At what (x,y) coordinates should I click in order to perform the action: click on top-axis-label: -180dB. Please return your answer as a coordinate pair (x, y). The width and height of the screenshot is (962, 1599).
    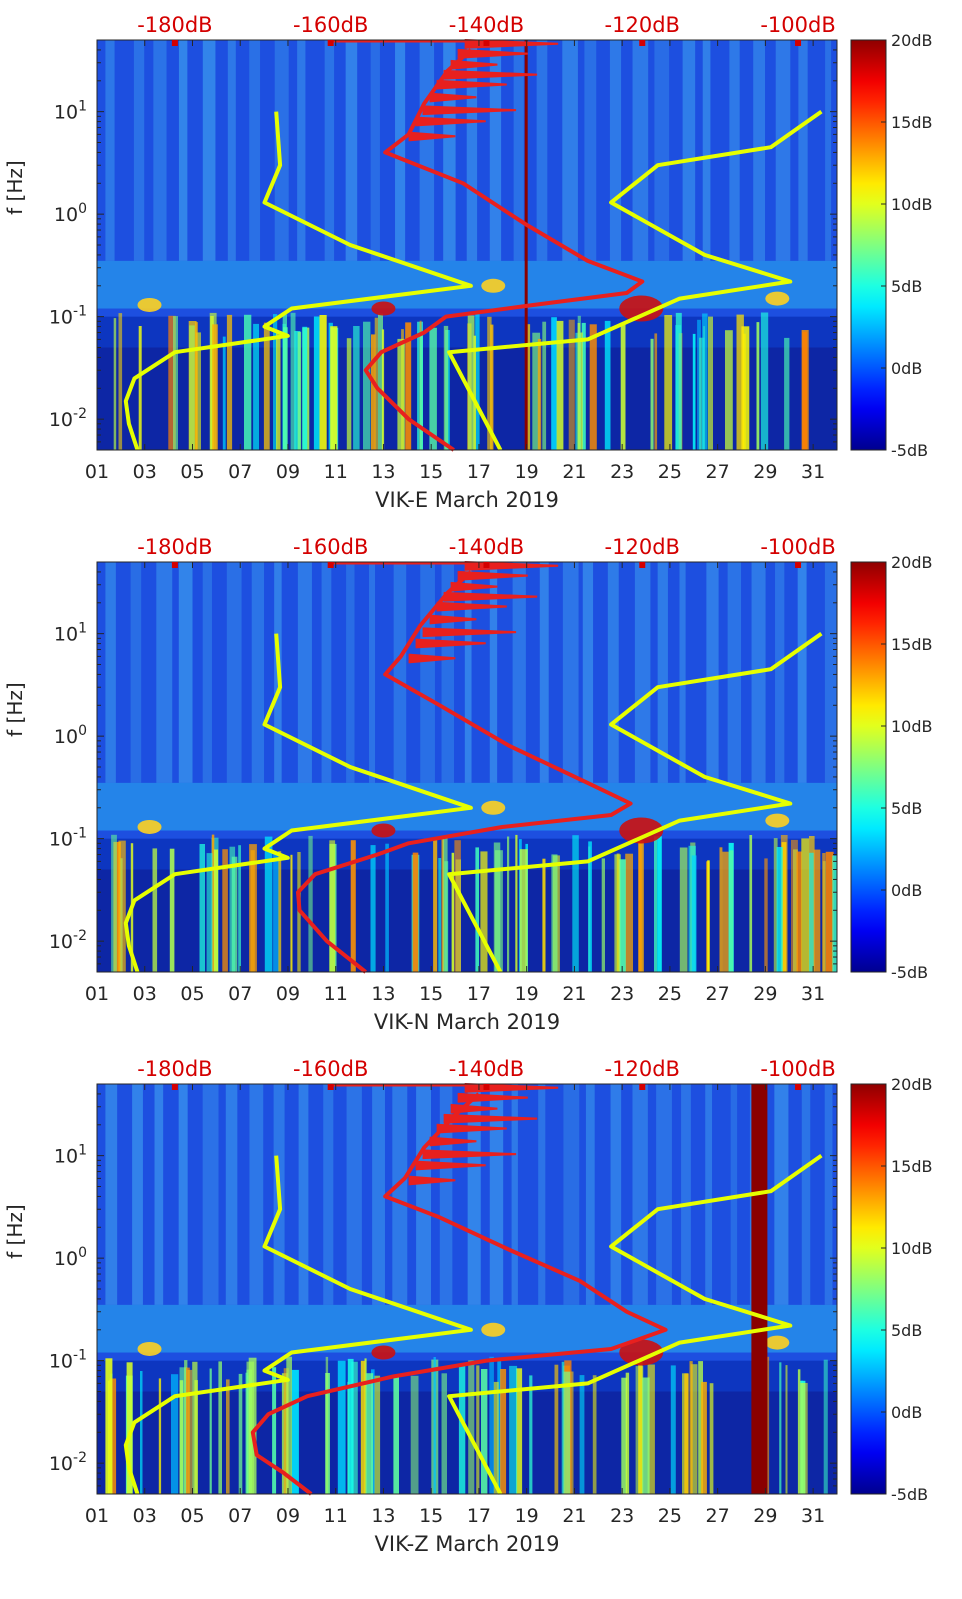
    Looking at the image, I should click on (174, 547).